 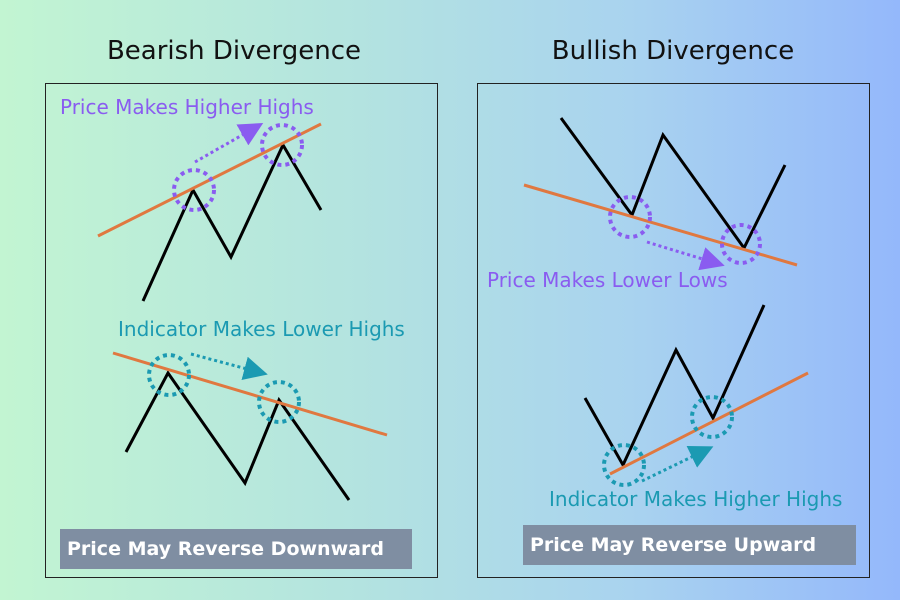 What do you see at coordinates (607, 280) in the screenshot?
I see `bull-price-label: Price Makes Lower Lows` at bounding box center [607, 280].